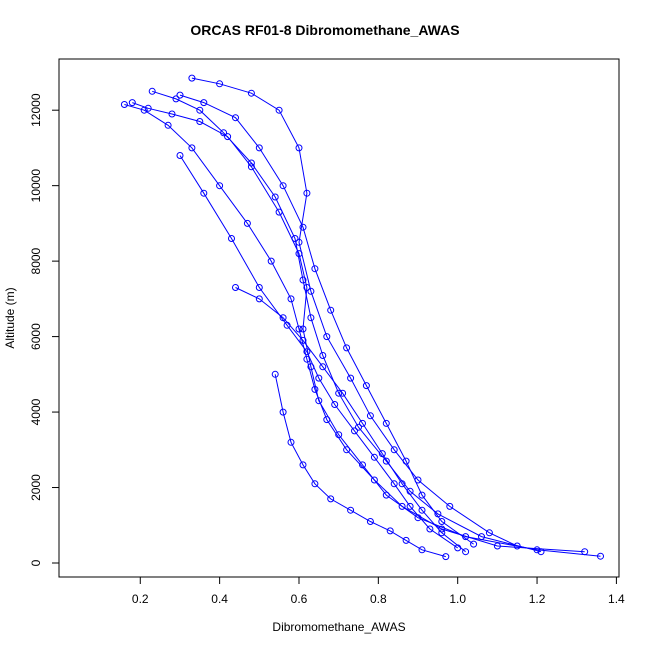 The height and width of the screenshot is (650, 650). I want to click on x-tick-label: 0.6, so click(299, 599).